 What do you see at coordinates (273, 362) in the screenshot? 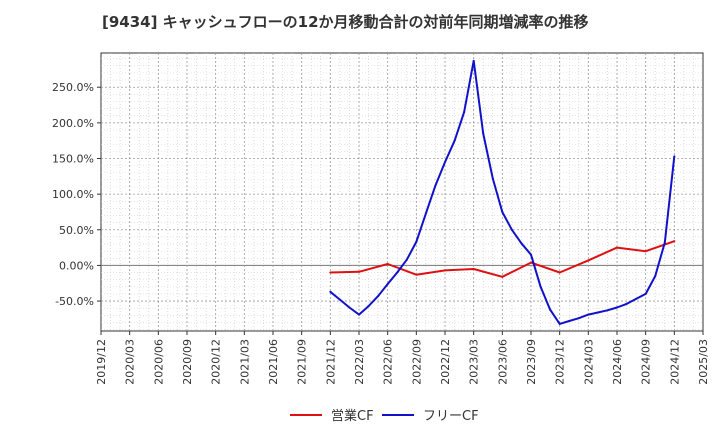
I see `x-tick-label: 2021/06` at bounding box center [273, 362].